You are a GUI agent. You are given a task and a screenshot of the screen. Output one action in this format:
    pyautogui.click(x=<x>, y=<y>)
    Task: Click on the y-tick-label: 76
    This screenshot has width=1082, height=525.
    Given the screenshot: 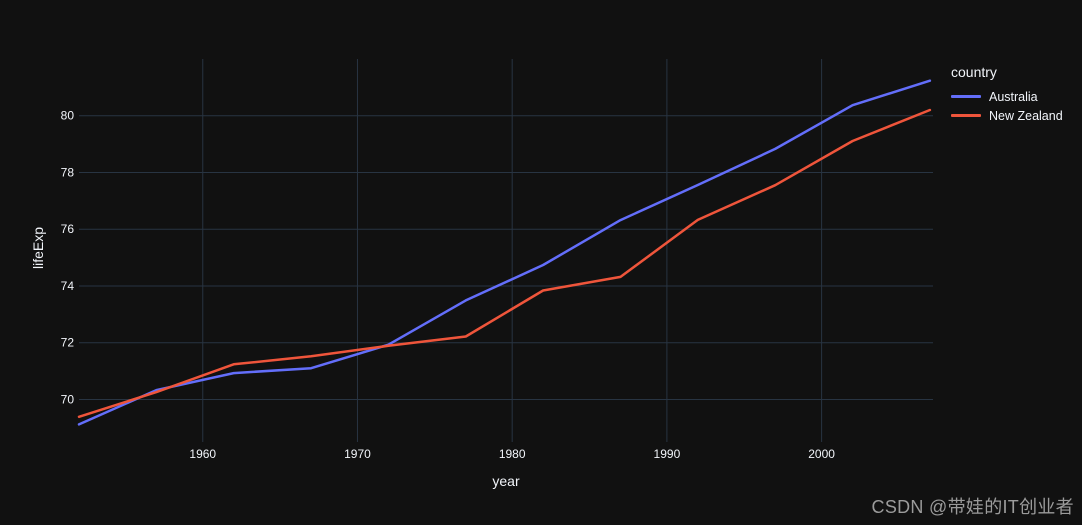 What is the action you would take?
    pyautogui.click(x=68, y=229)
    